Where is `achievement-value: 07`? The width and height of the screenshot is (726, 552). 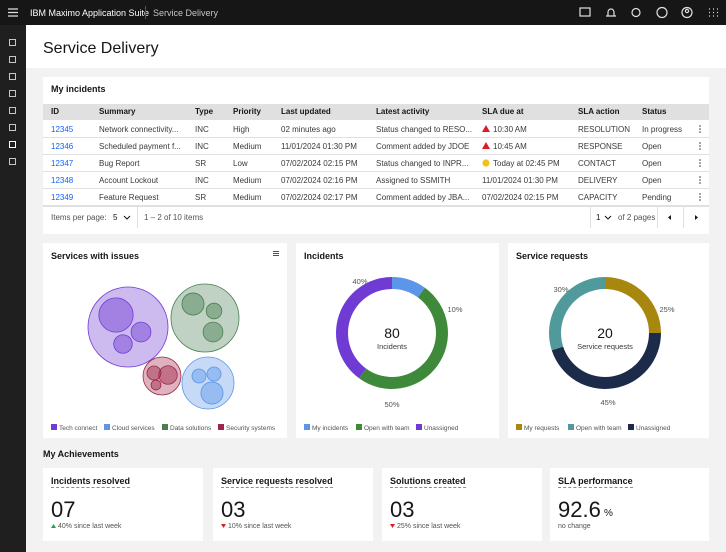
achievement-value: 07 is located at coordinates (63, 509).